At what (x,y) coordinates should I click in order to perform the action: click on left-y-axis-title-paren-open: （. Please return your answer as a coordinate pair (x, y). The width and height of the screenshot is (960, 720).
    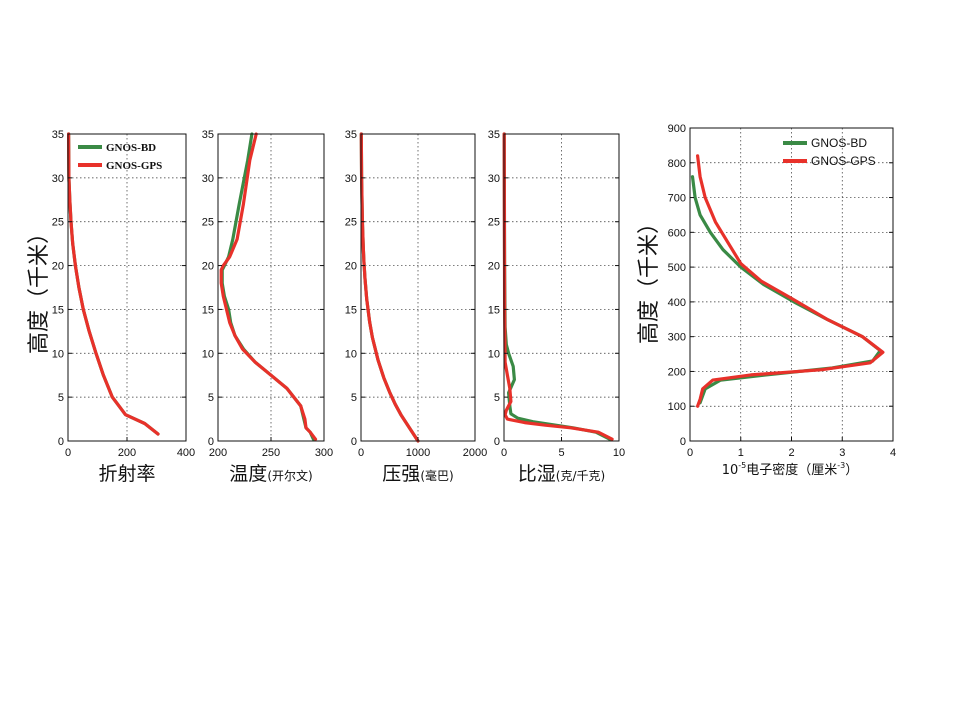
    Looking at the image, I should click on (39, 299).